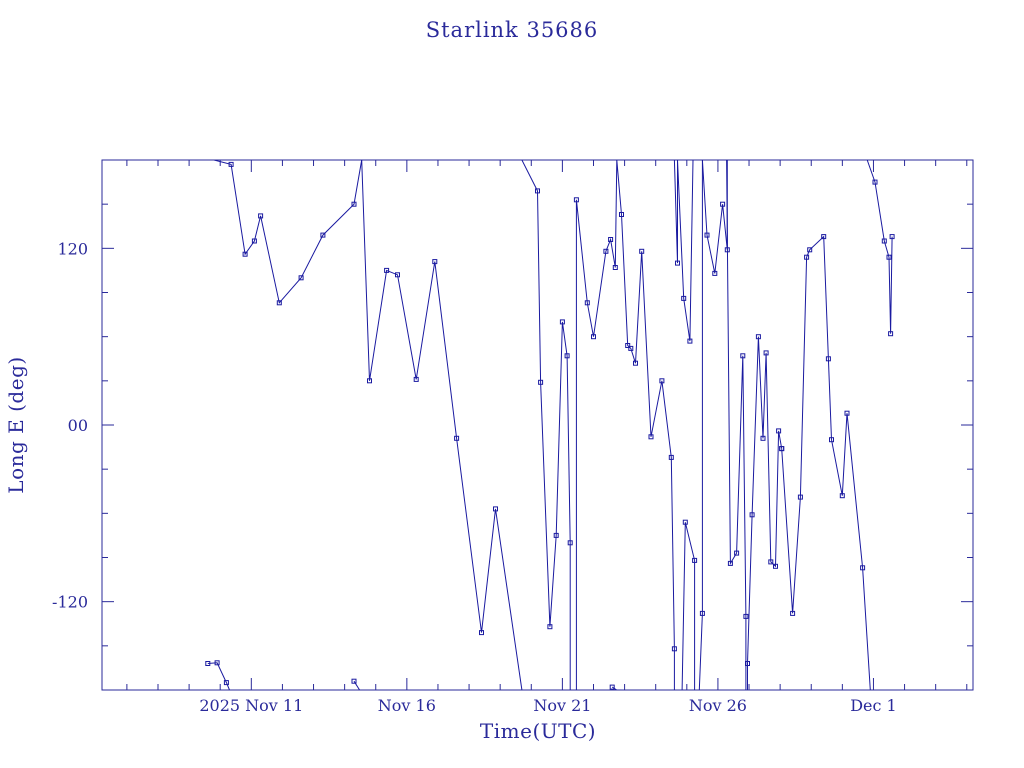 The height and width of the screenshot is (768, 1024). Describe the element at coordinates (718, 705) in the screenshot. I see `x-tick-label: Nov 26` at that location.